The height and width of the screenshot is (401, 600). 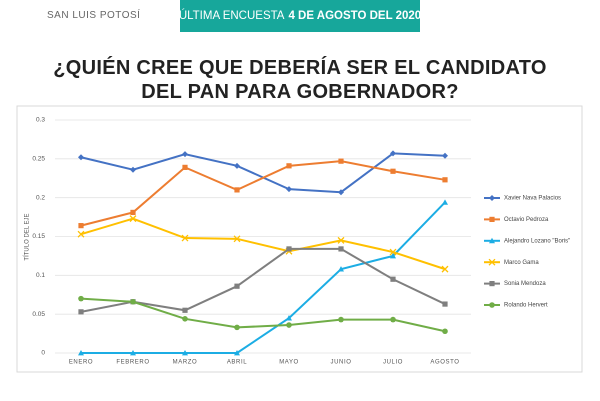 What do you see at coordinates (81, 363) in the screenshot?
I see `x-tick-label: ENERO` at bounding box center [81, 363].